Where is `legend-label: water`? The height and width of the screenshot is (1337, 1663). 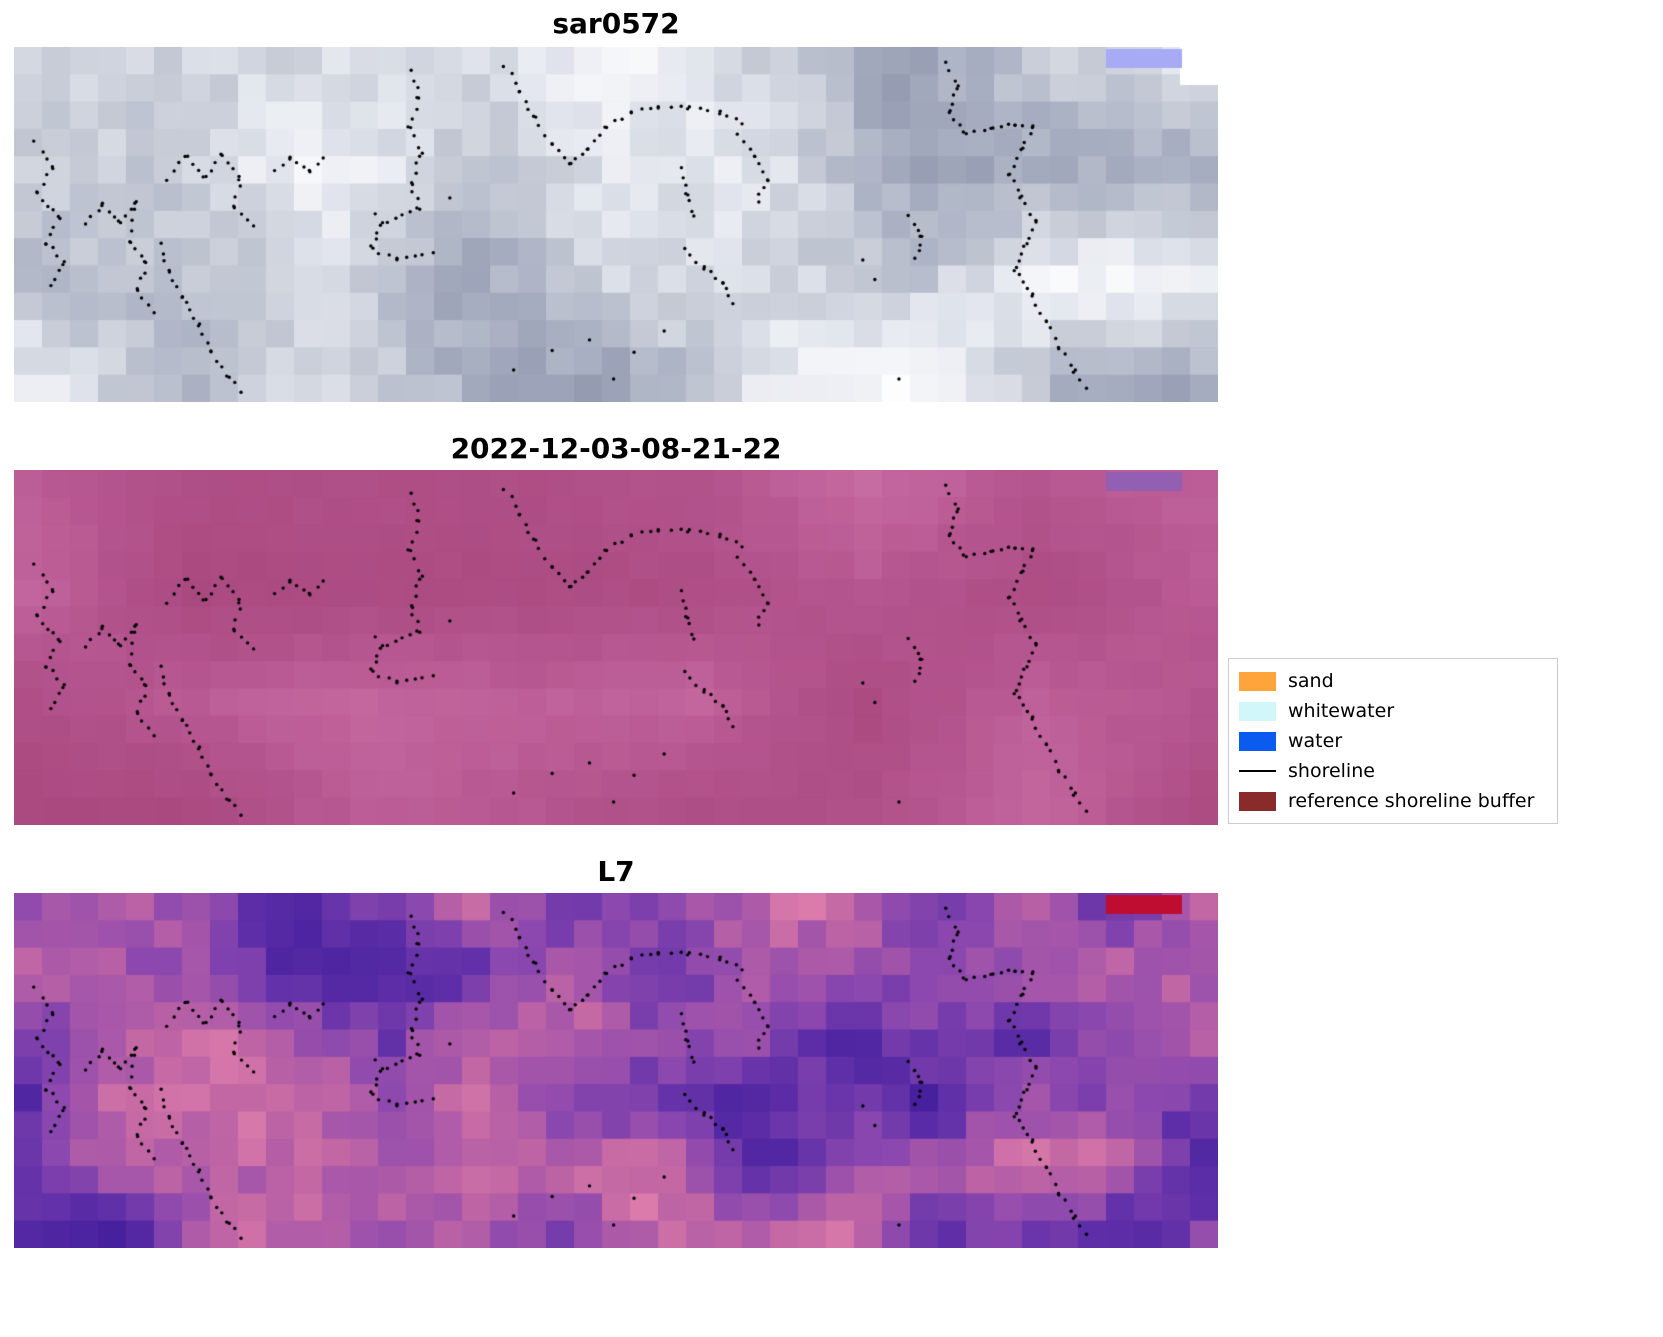
legend-label: water is located at coordinates (1315, 741).